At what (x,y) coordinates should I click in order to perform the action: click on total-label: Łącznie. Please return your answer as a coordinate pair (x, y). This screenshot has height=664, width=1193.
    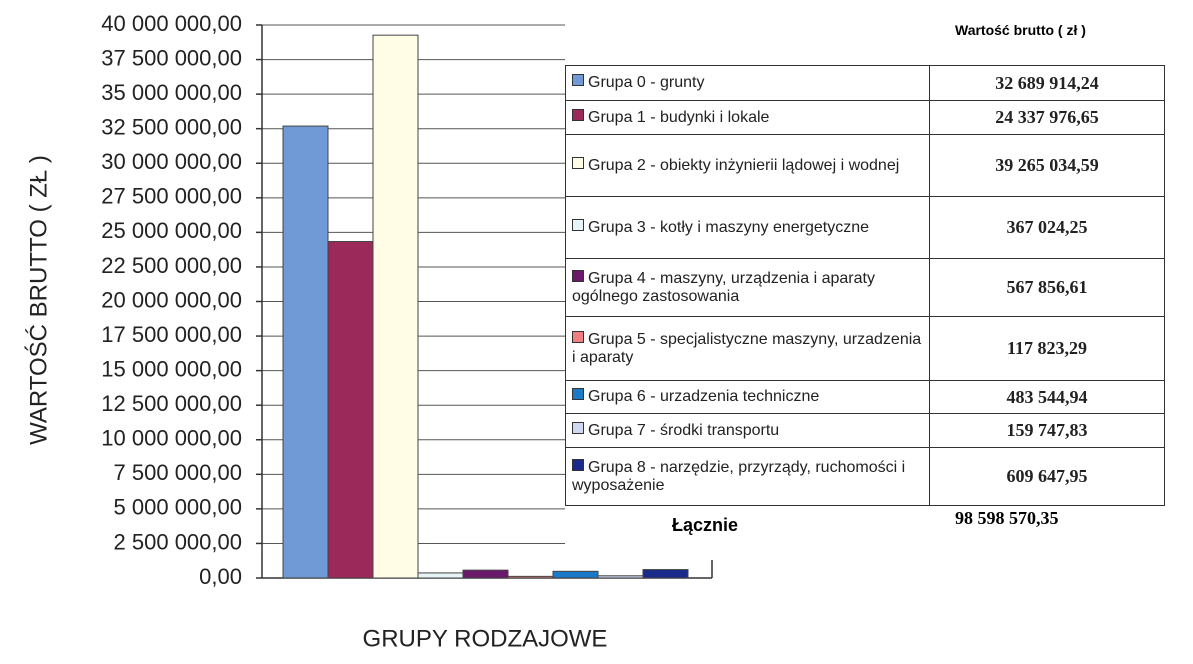
    Looking at the image, I should click on (705, 525).